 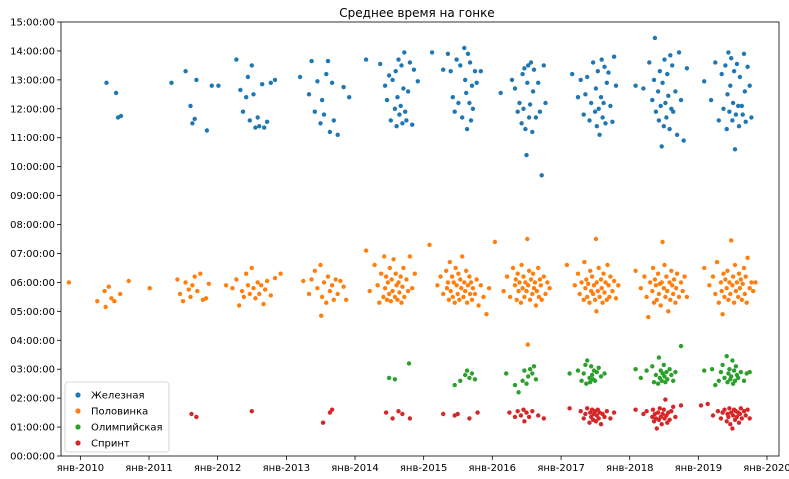 I want to click on legend-label: Железная, so click(x=117, y=396).